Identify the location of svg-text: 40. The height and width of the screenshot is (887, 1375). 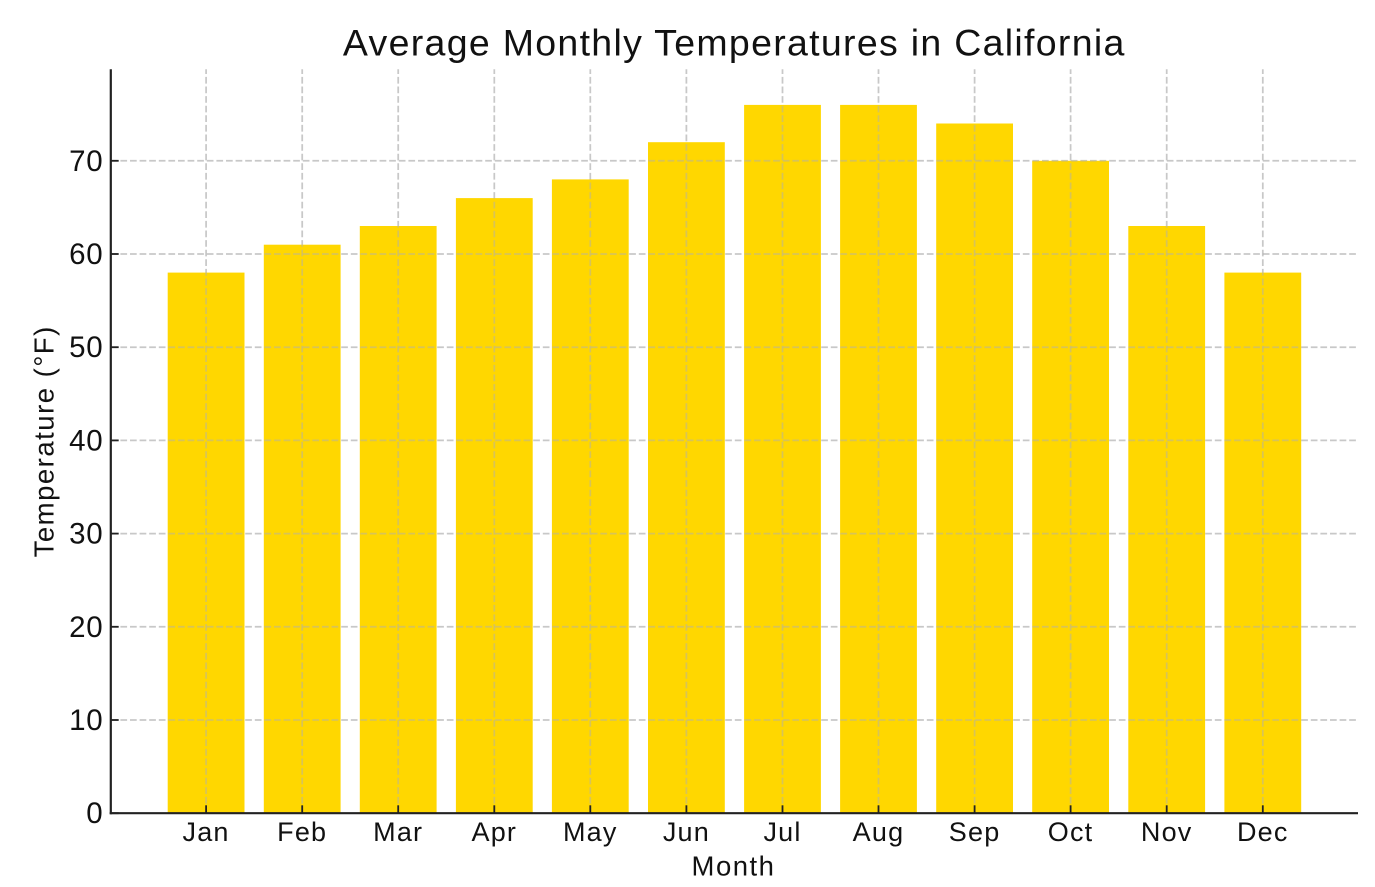
(86, 440).